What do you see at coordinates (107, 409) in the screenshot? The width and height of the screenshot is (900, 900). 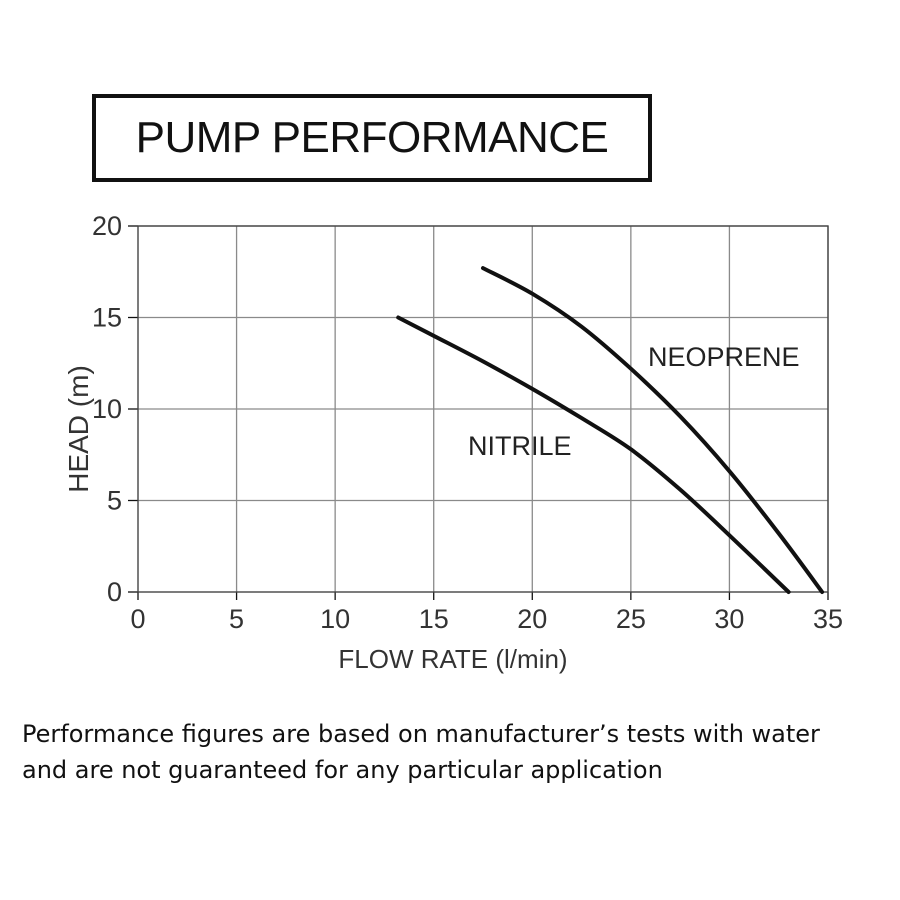 I see `y-tick-label: 10` at bounding box center [107, 409].